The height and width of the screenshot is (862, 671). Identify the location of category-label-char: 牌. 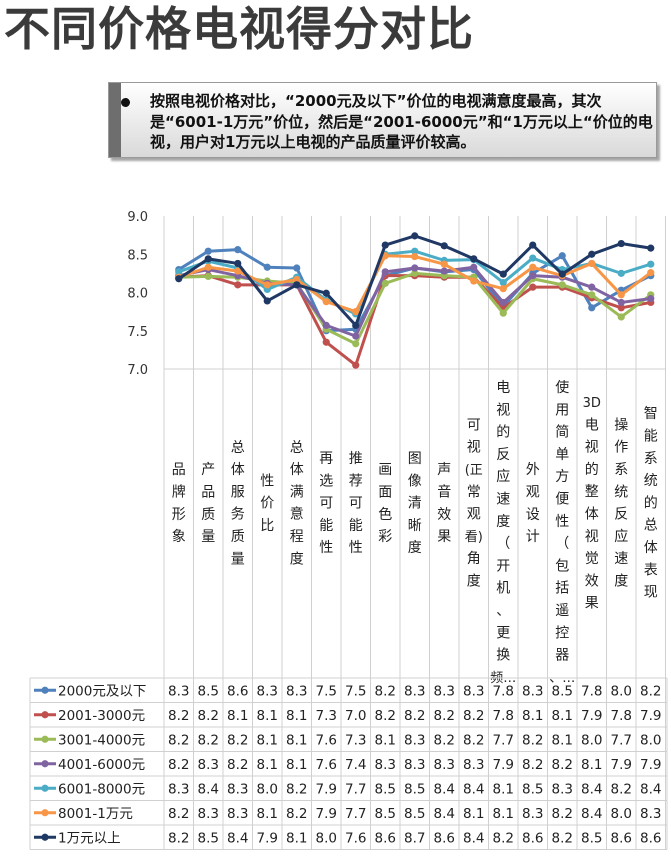
(179, 492).